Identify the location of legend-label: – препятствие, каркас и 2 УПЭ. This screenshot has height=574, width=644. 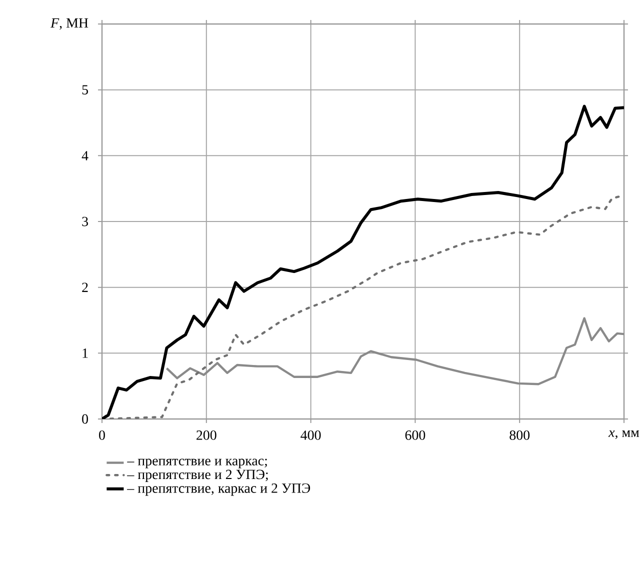
(218, 490).